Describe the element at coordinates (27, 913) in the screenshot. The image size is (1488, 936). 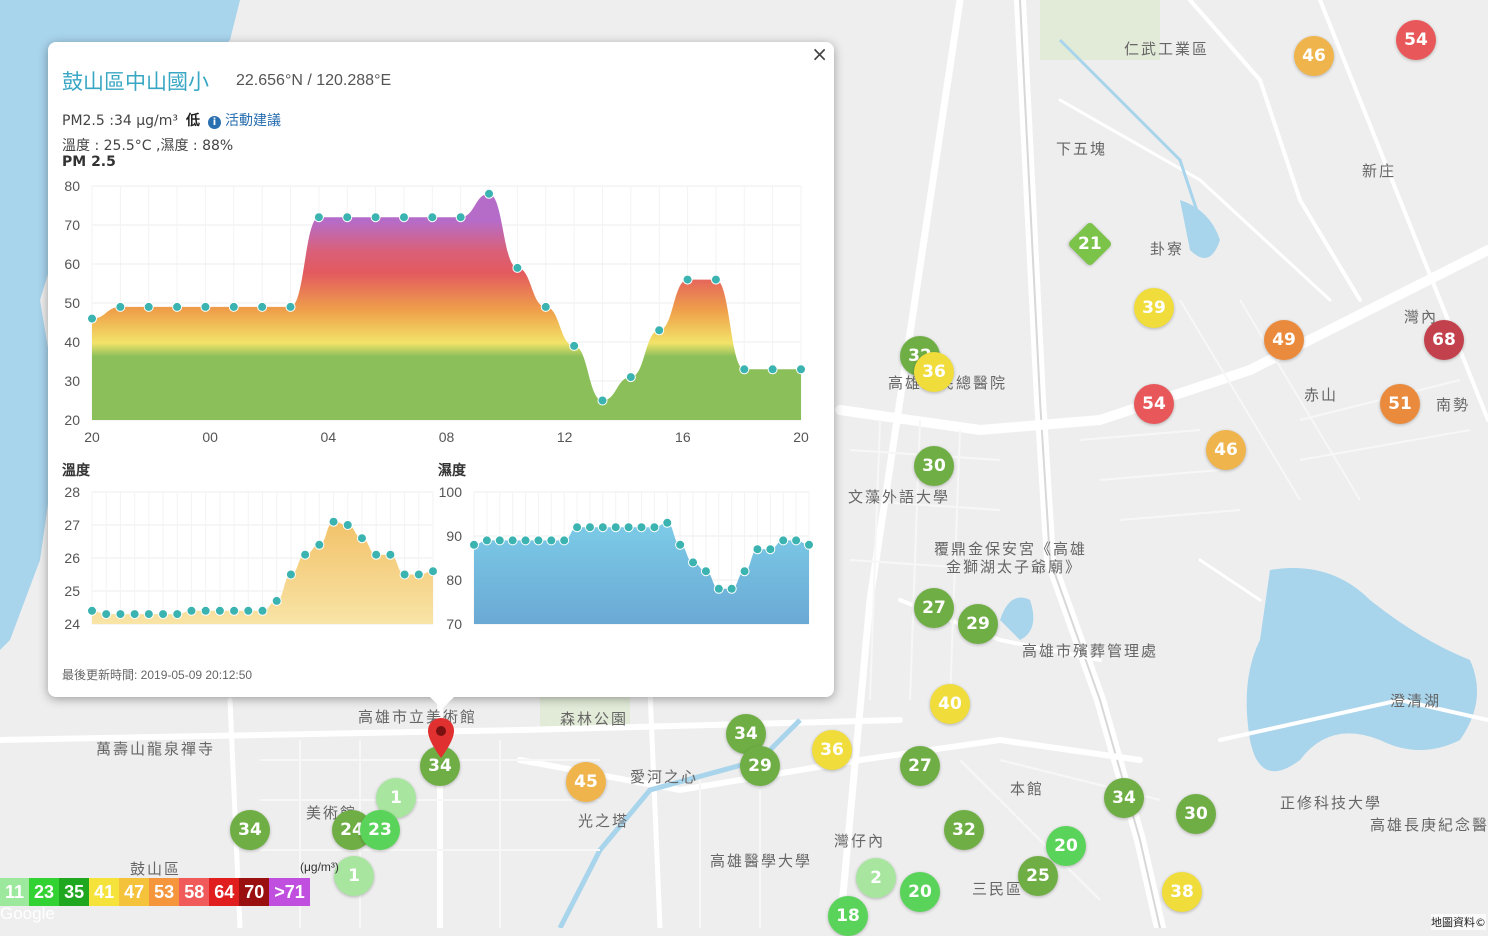
I see `google-logo: Google` at that location.